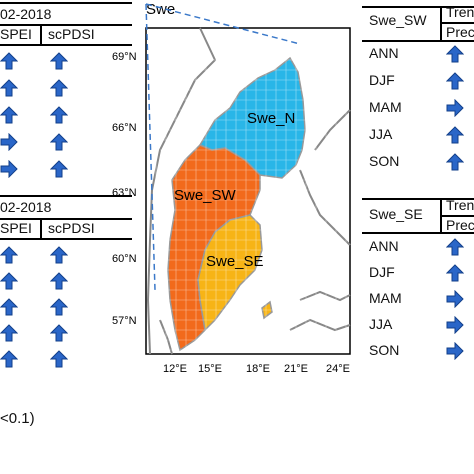 This screenshot has width=474, height=474. What do you see at coordinates (235, 261) in the screenshot?
I see `region-label-swe-se: Swe_SE` at bounding box center [235, 261].